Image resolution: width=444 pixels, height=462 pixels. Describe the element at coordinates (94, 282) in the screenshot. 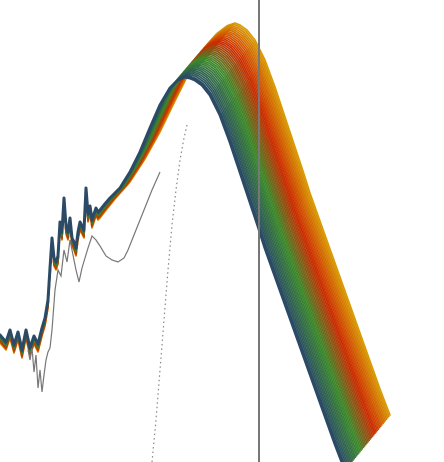

I see `gray-series-line` at that location.